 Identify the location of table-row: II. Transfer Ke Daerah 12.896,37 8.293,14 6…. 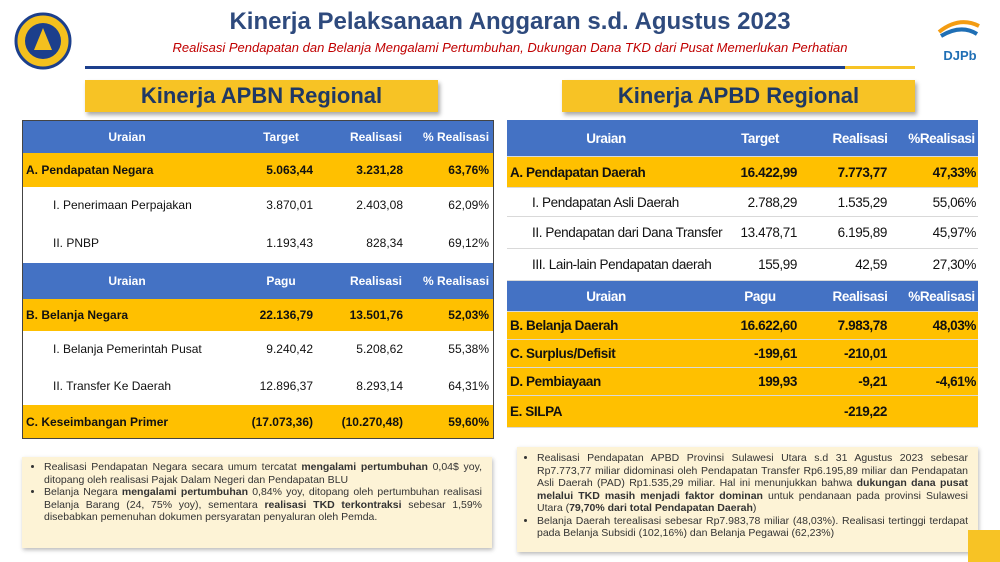
(258, 386).